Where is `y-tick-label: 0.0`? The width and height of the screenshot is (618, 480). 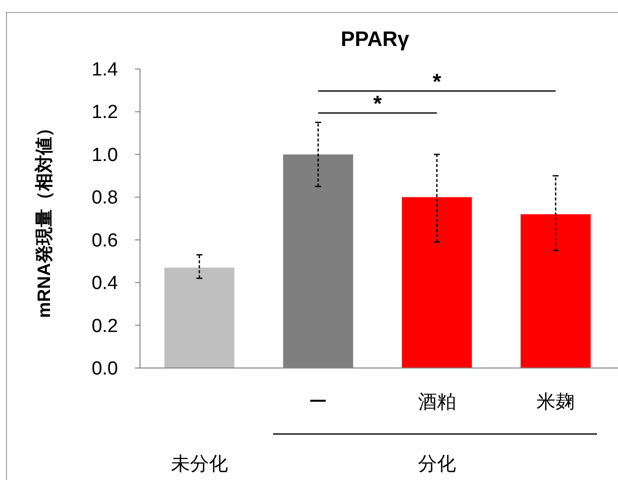
y-tick-label: 0.0 is located at coordinates (105, 369).